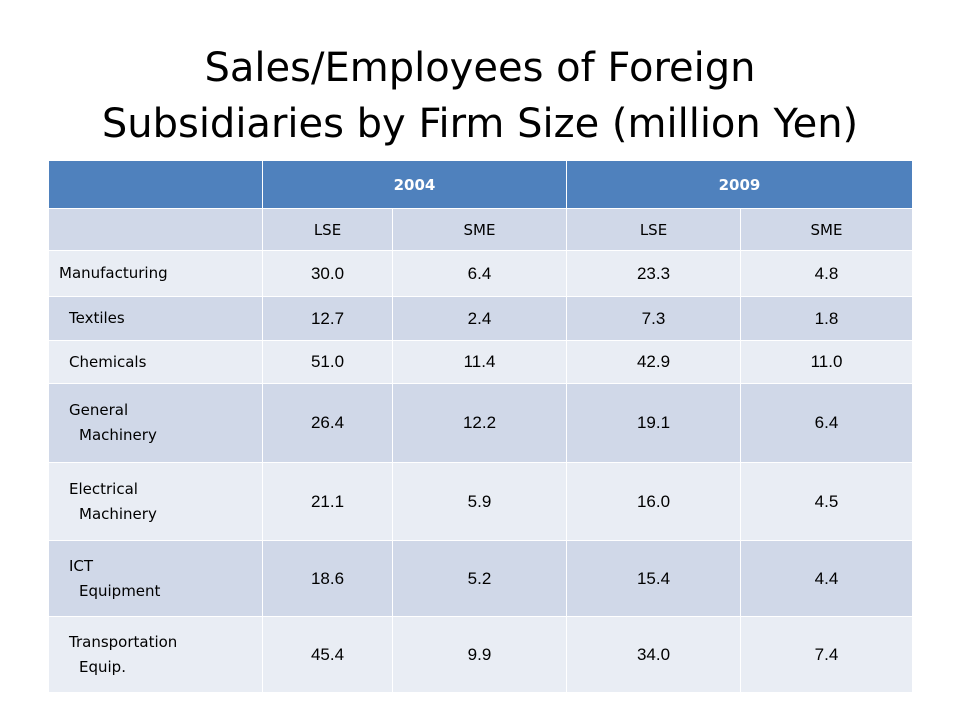  Describe the element at coordinates (826, 318) in the screenshot. I see `value-cell: 1.8` at that location.